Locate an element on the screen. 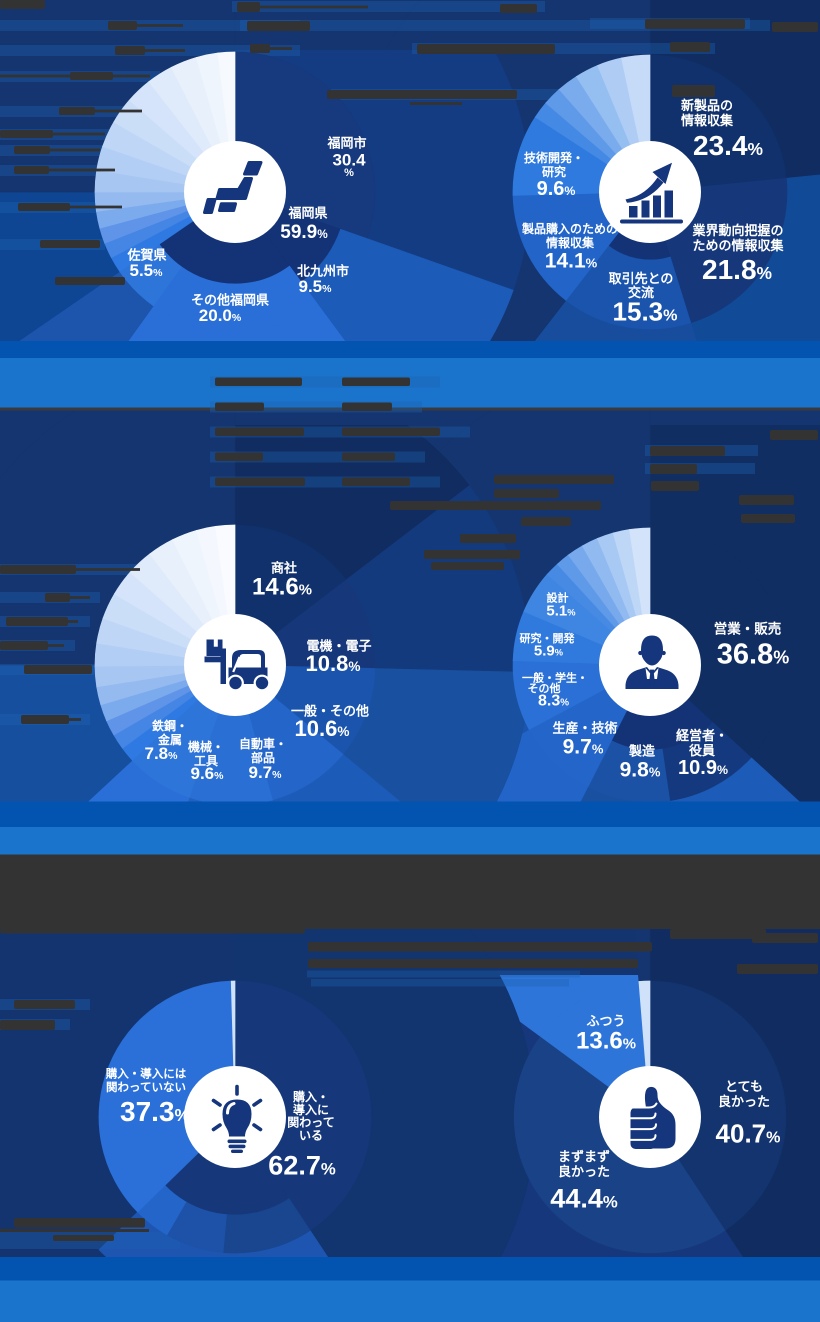 This screenshot has width=820, height=1322. svg-text: 金属 is located at coordinates (169, 739).